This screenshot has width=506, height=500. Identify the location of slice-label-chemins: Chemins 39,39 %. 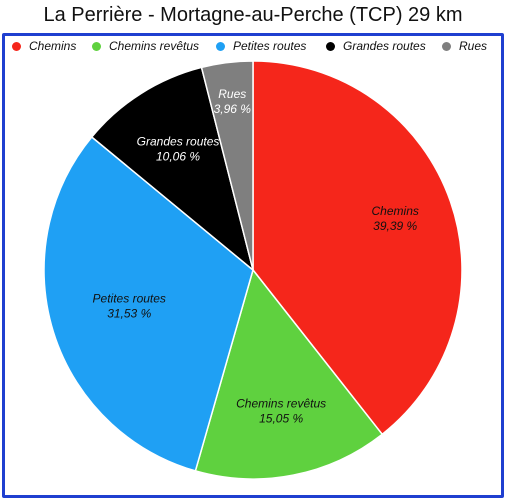
(395, 218).